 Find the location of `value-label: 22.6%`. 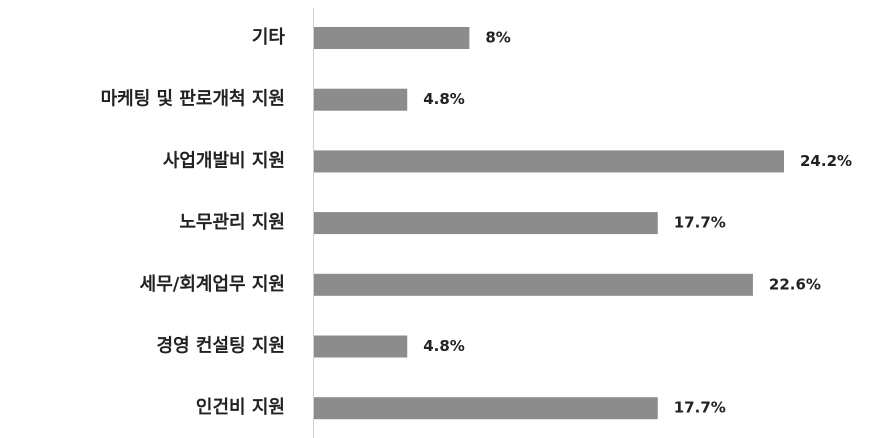

value-label: 22.6% is located at coordinates (795, 284).